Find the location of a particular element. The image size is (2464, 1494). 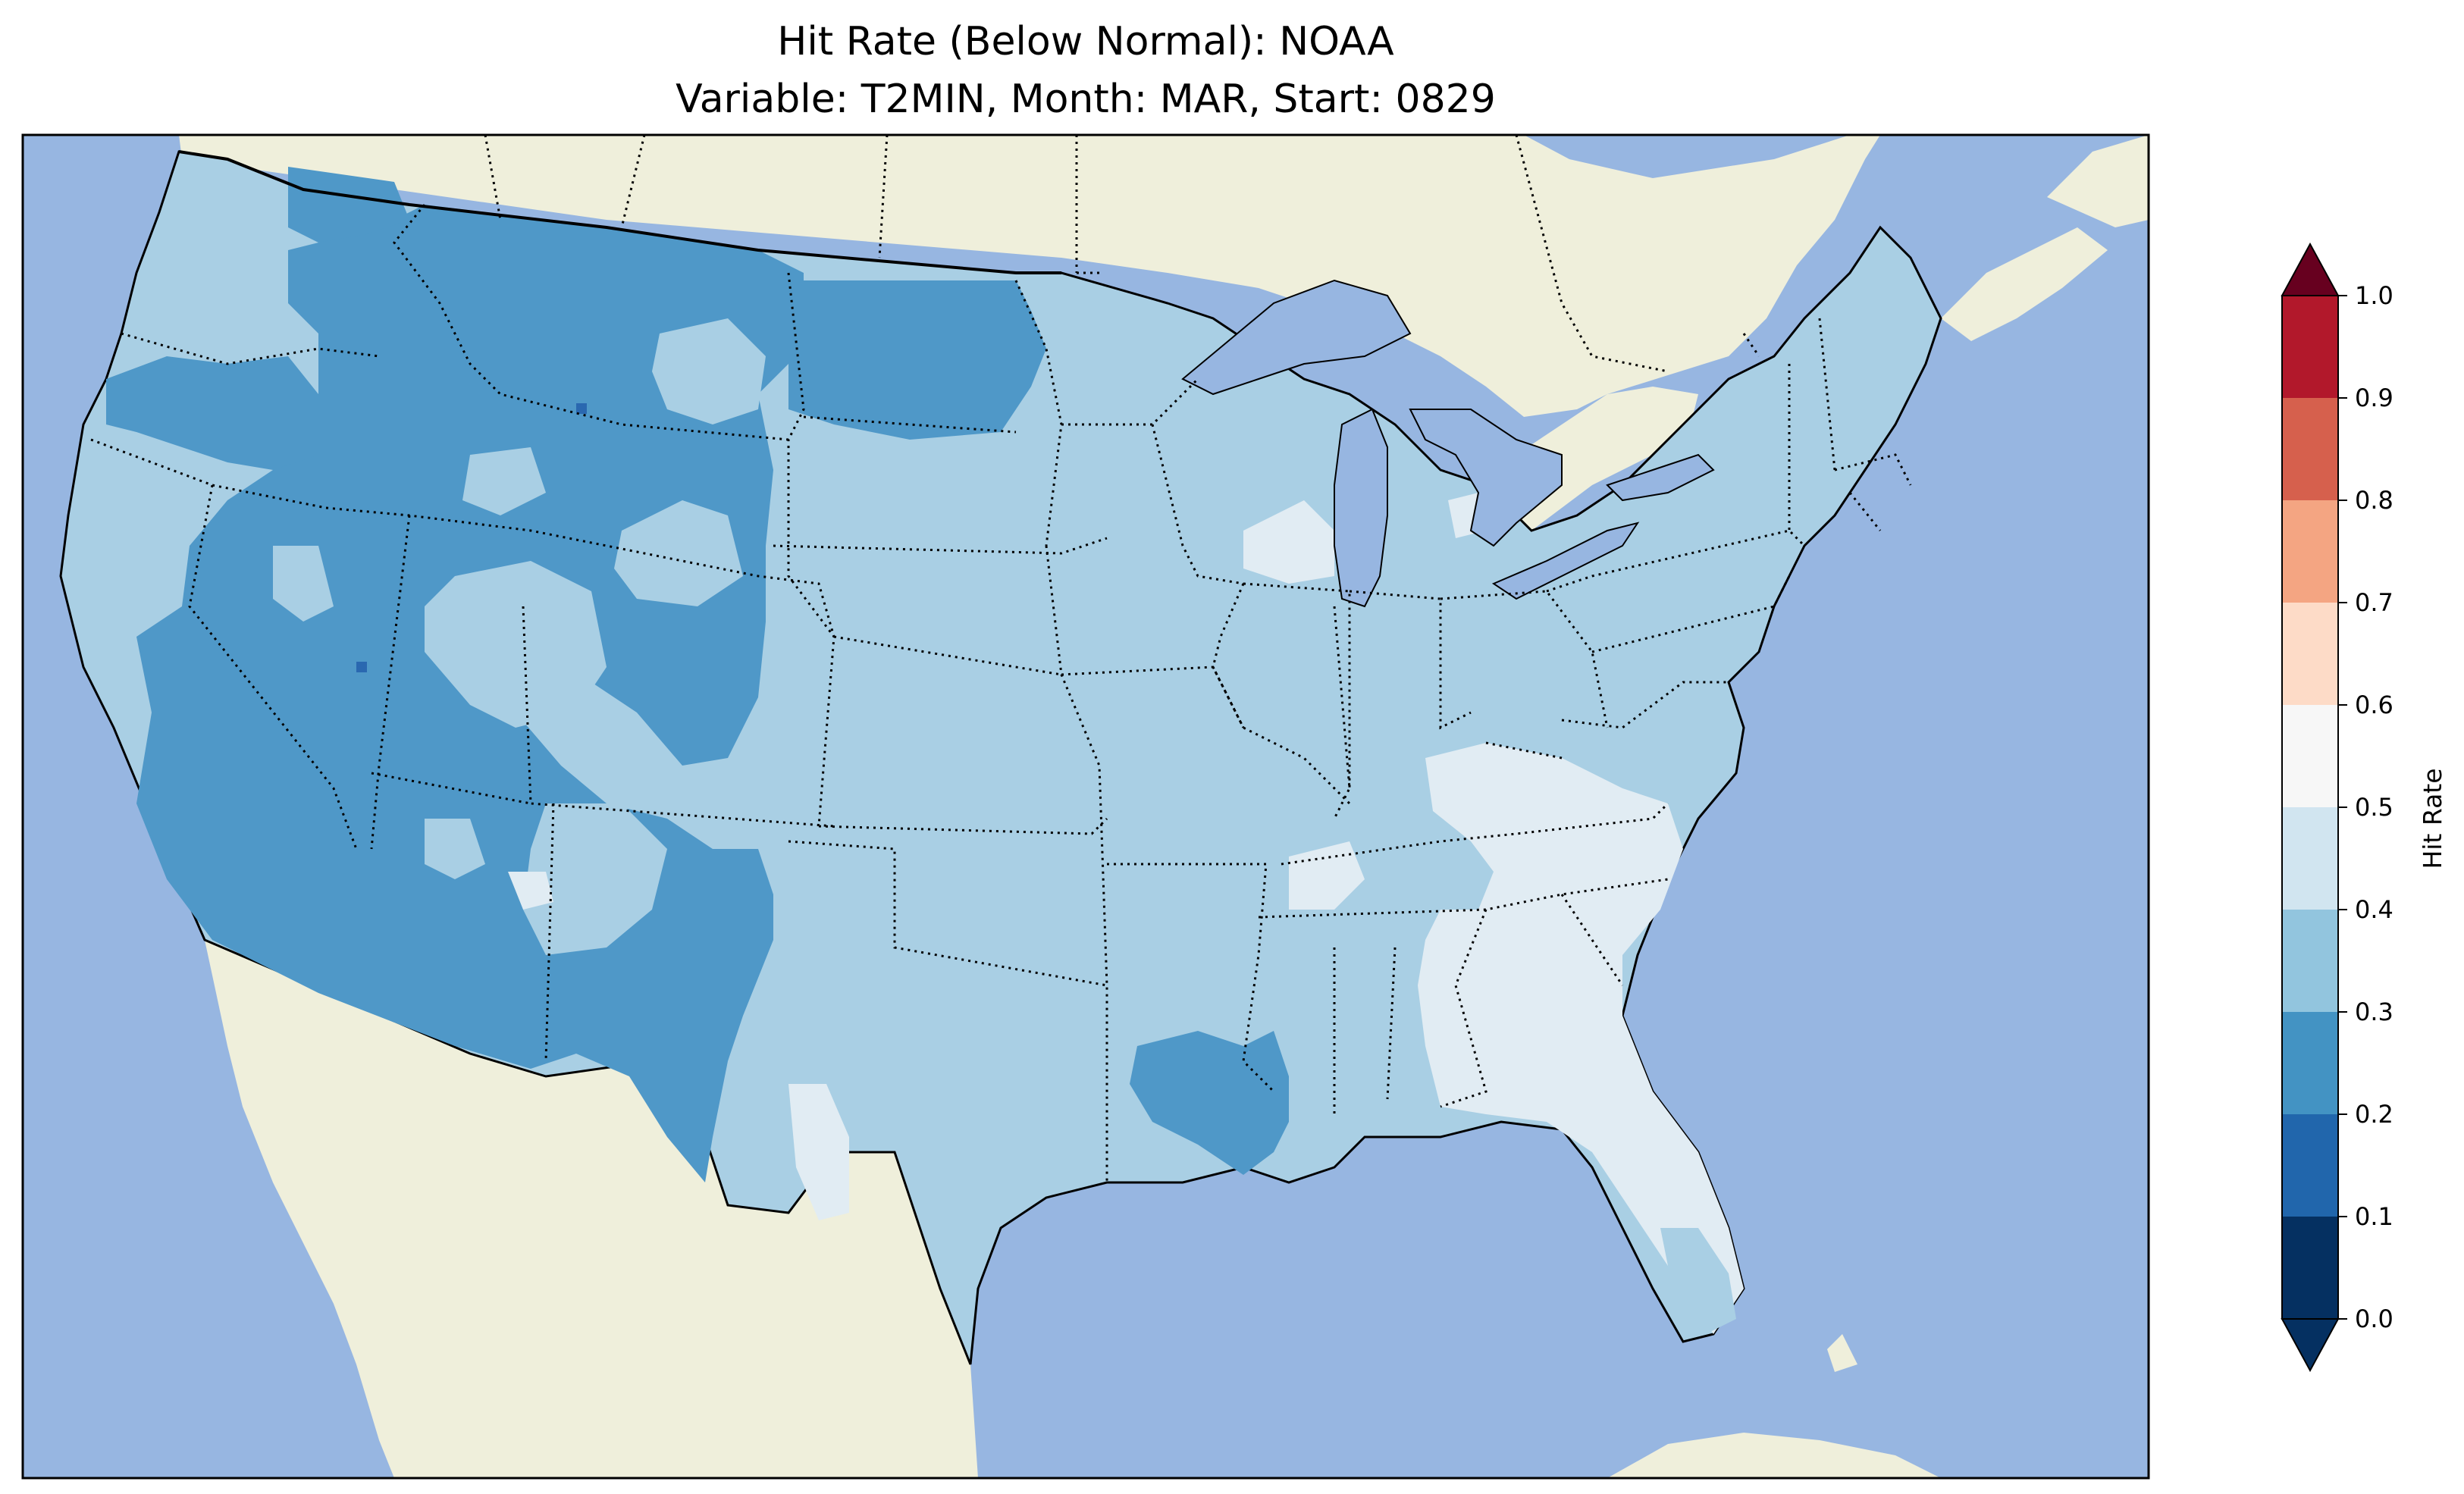

bahamas-land is located at coordinates (1842, 1353).